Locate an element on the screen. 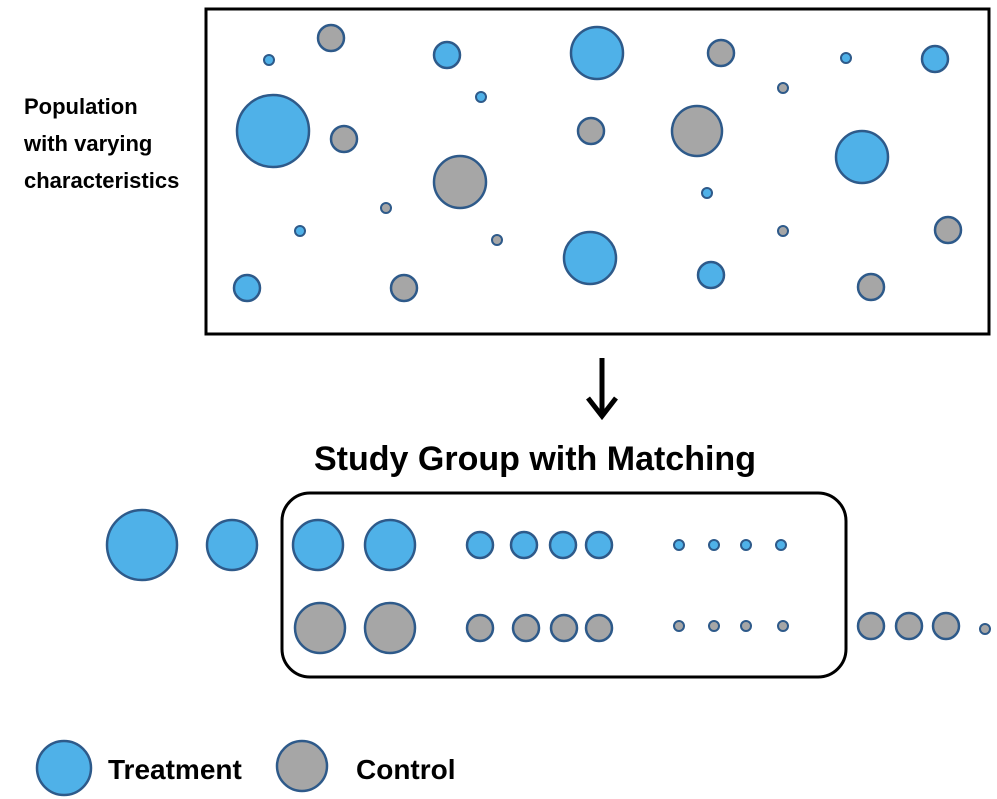 This screenshot has width=997, height=799. study-group-box is located at coordinates (564, 585).